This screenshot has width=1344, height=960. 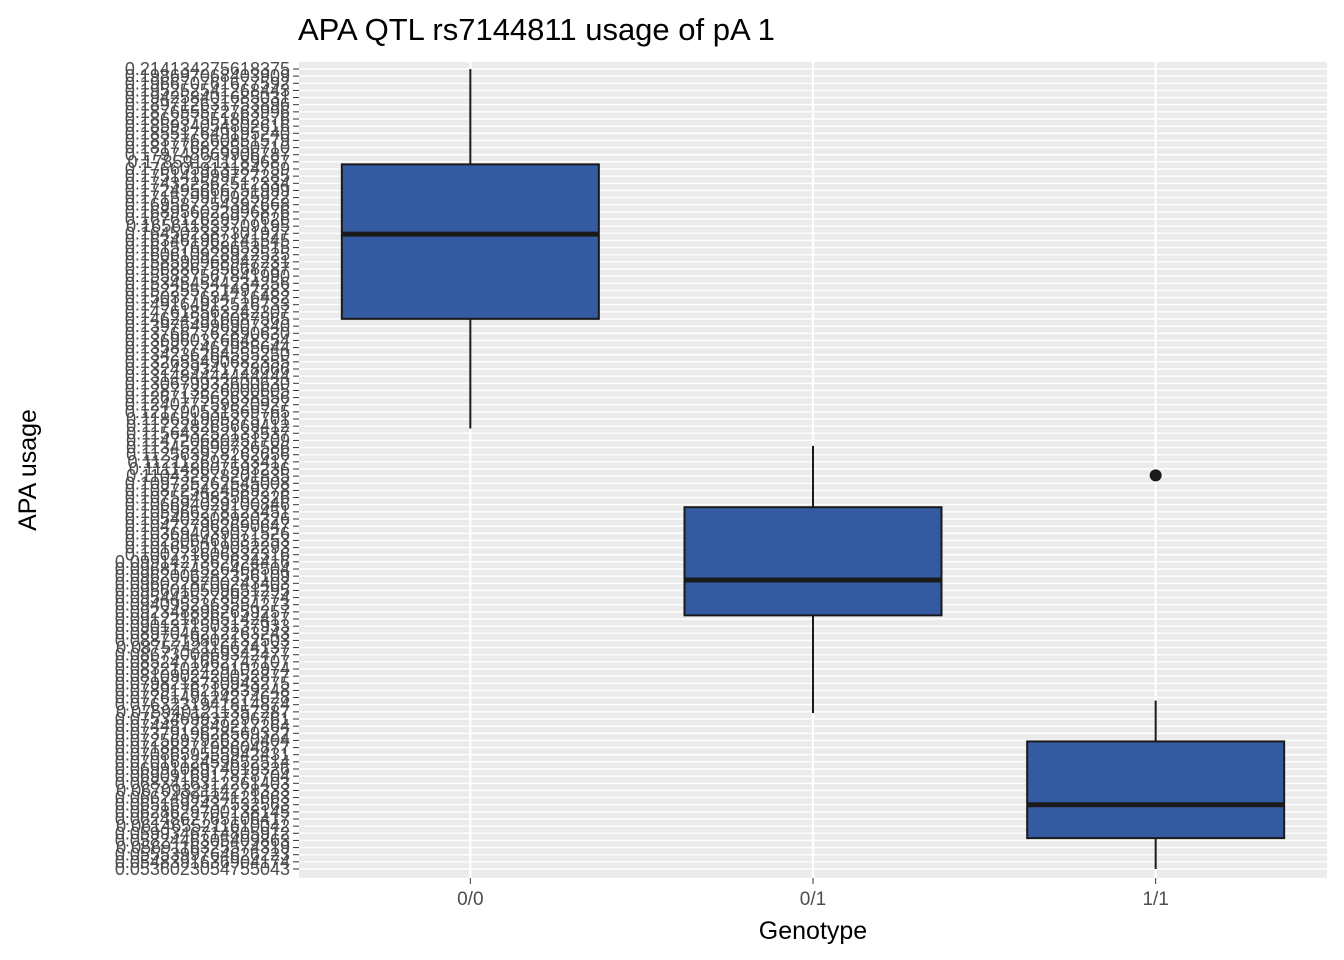 I want to click on y-tick-label: 0.160610928922525, so click(x=207, y=255).